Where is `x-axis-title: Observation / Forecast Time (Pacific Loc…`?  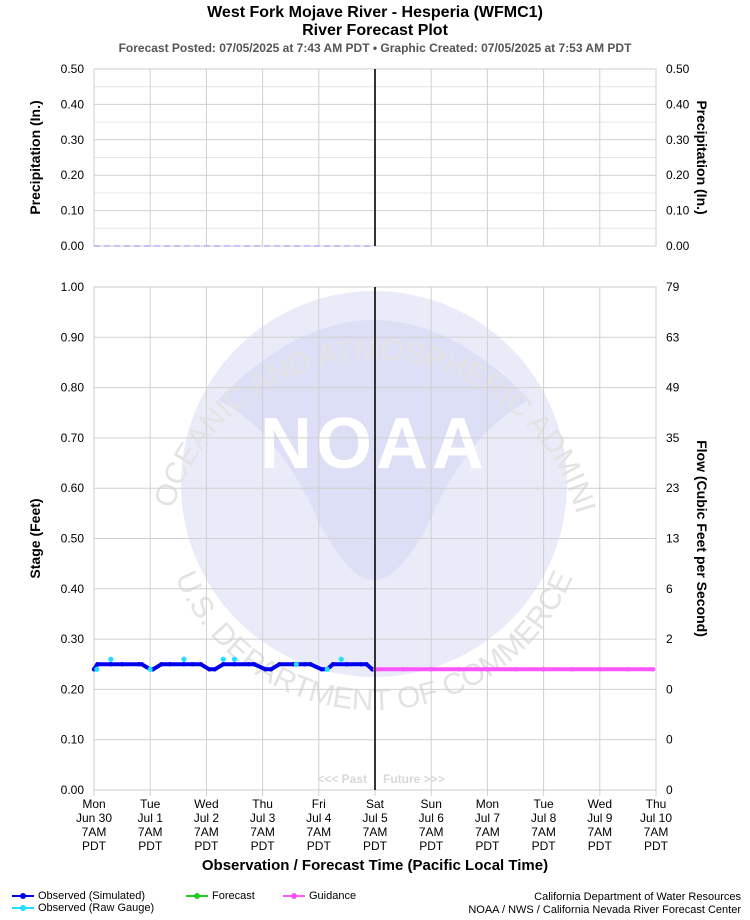 x-axis-title: Observation / Forecast Time (Pacific Loc… is located at coordinates (375, 865).